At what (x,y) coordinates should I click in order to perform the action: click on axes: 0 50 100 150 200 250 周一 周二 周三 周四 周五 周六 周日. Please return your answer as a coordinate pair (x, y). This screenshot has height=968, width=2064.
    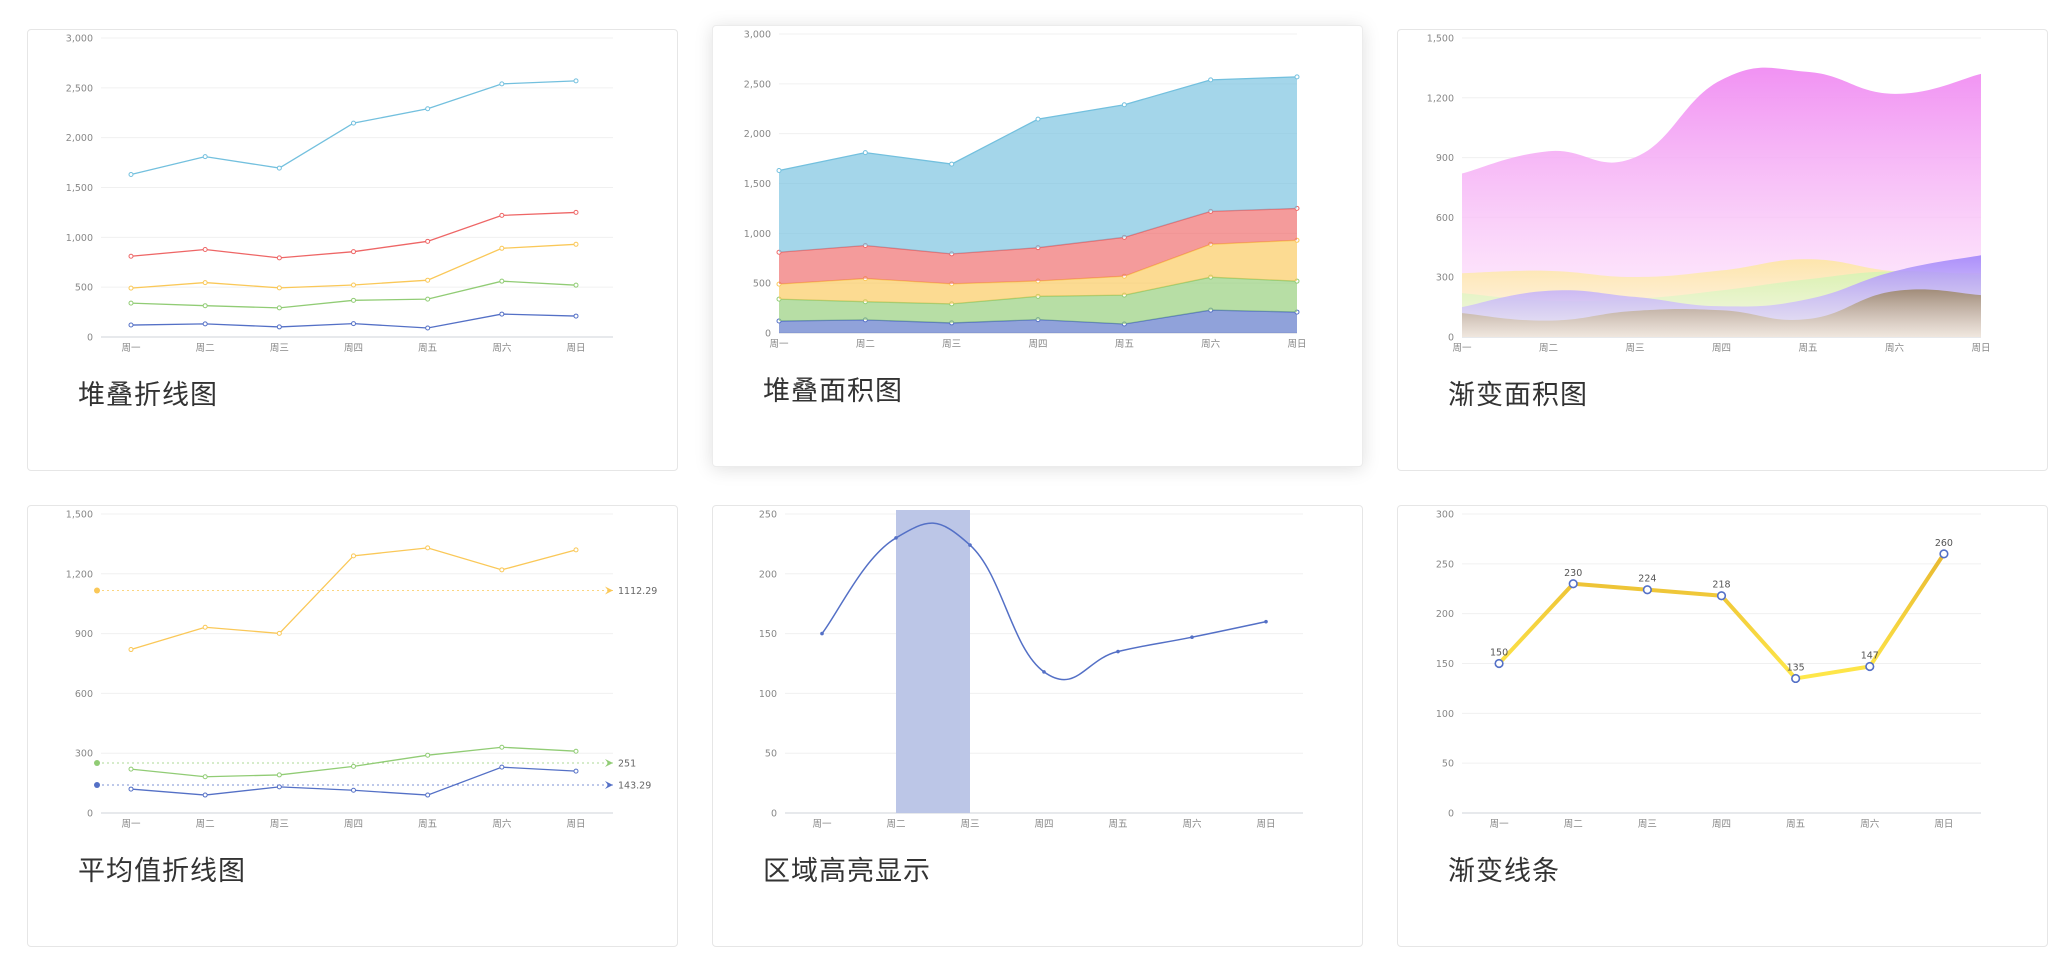
    Looking at the image, I should click on (1031, 670).